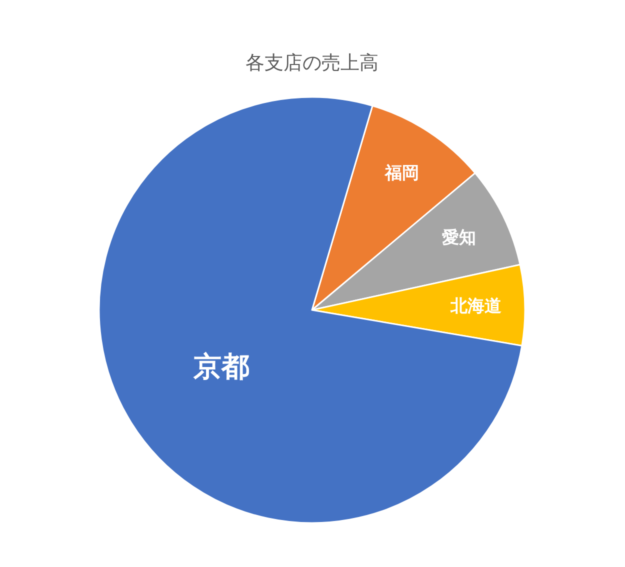  What do you see at coordinates (221, 366) in the screenshot?
I see `slice-label: 京都` at bounding box center [221, 366].